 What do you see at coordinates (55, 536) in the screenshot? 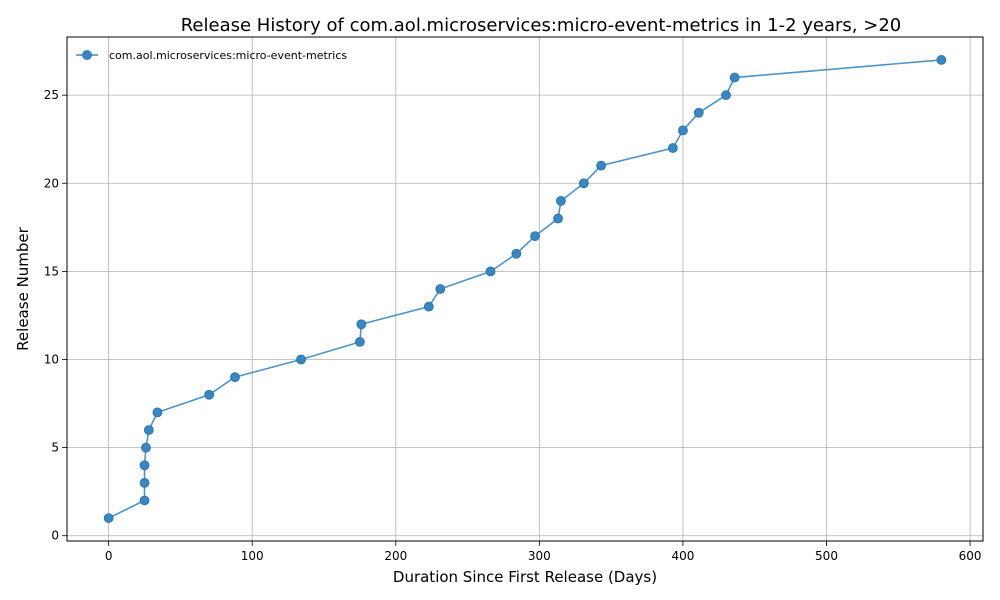
I see `y-tick-label: 0` at bounding box center [55, 536].